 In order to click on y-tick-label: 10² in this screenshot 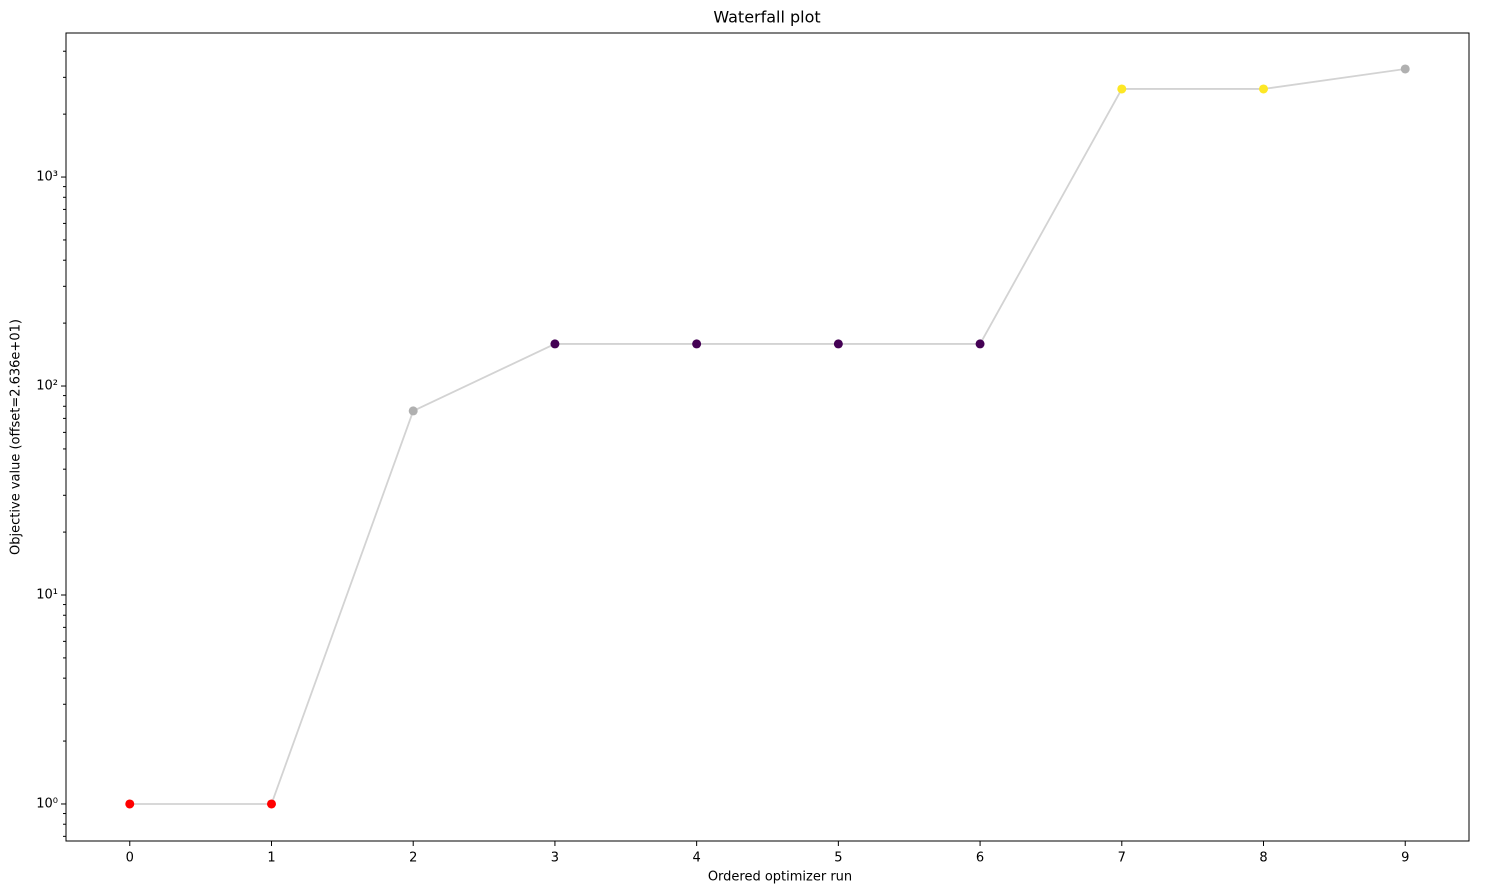, I will do `click(47, 386)`.